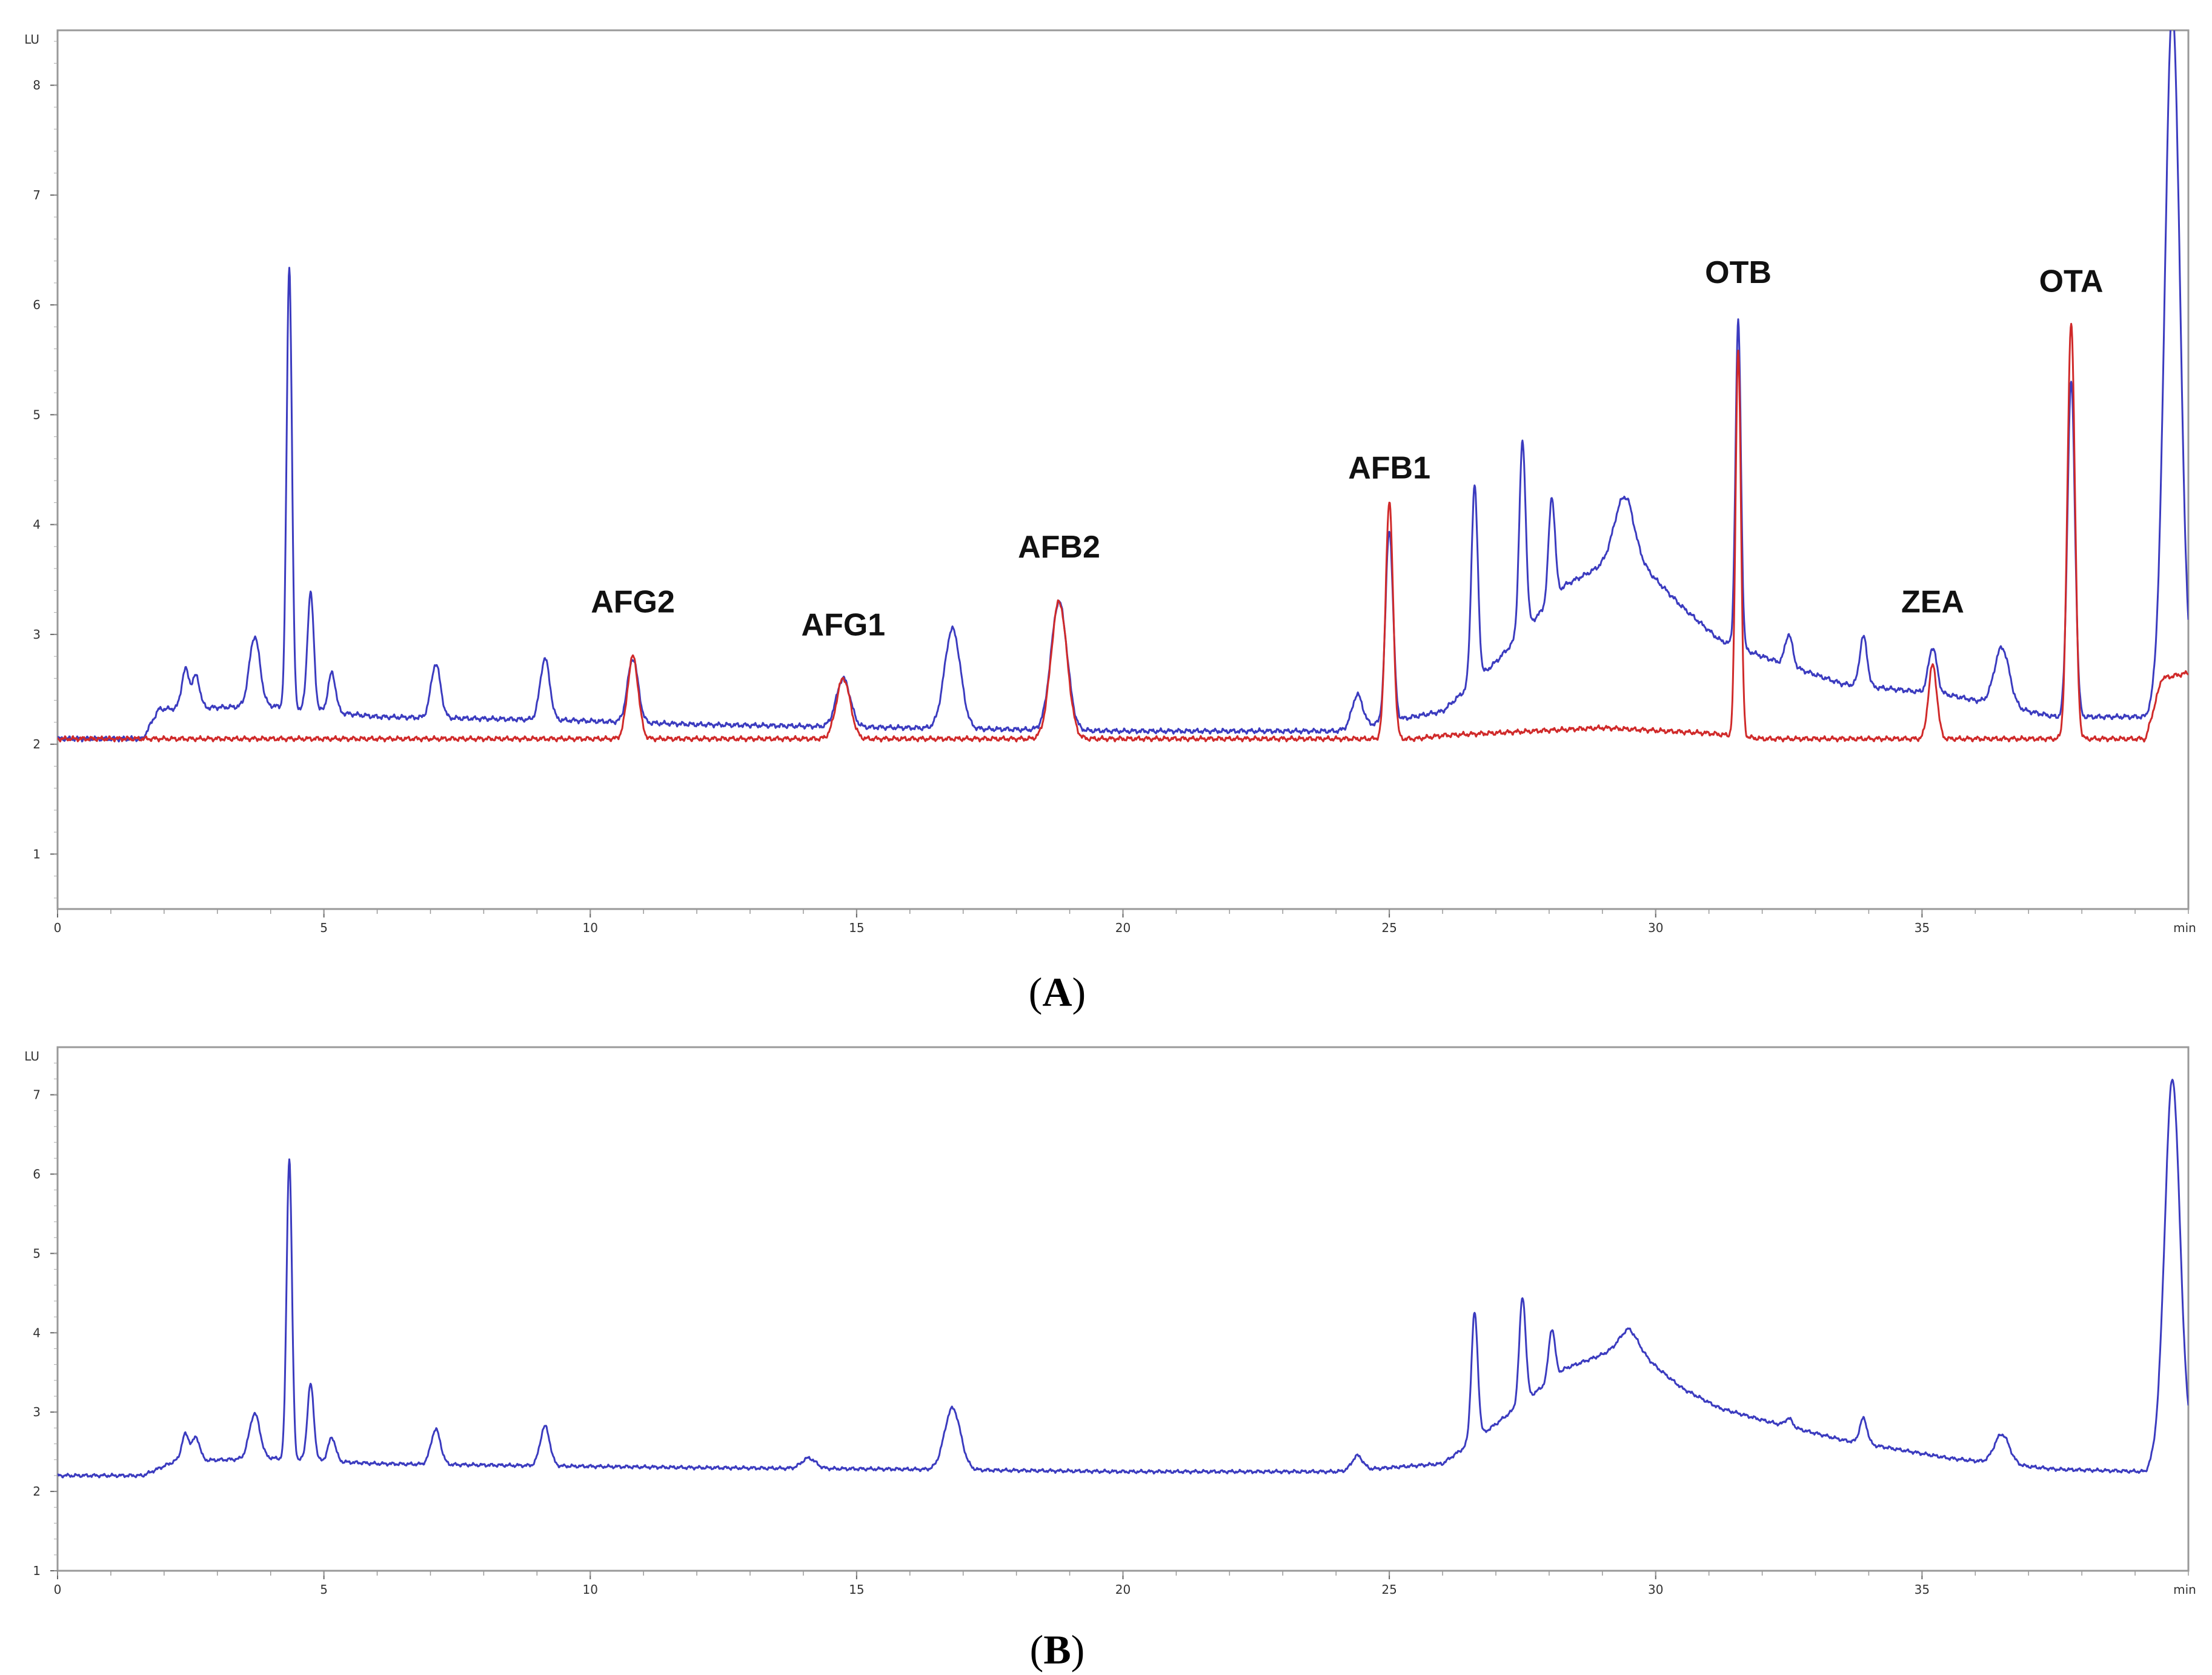 The width and height of the screenshot is (2212, 1675). I want to click on panel-label: (A), so click(1057, 992).